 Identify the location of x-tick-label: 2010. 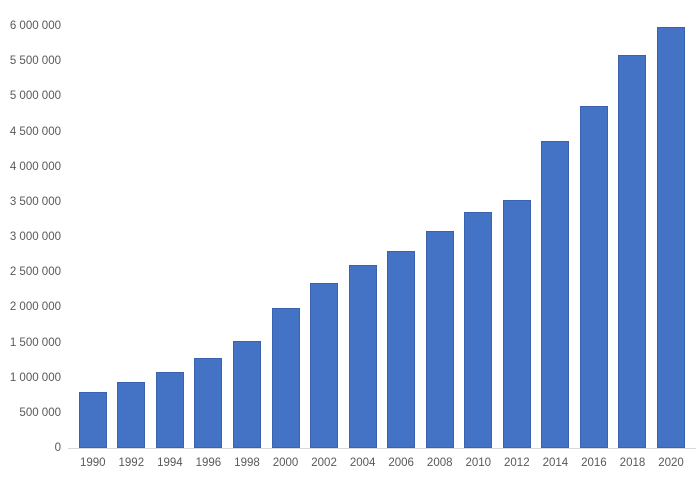
(478, 463).